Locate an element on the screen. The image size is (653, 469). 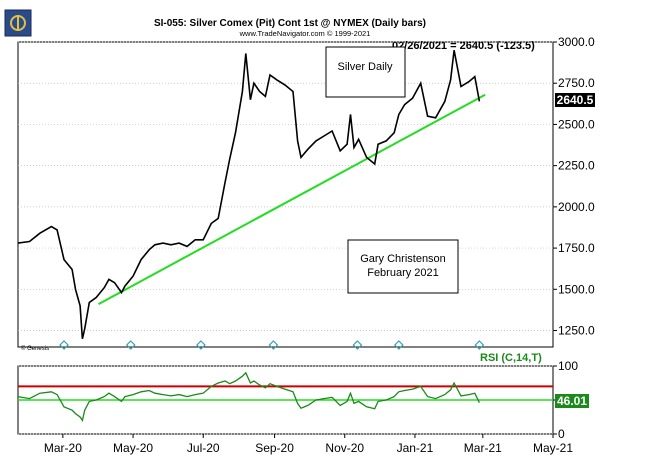
x-tick-label: Nov-20 is located at coordinates (344, 448).